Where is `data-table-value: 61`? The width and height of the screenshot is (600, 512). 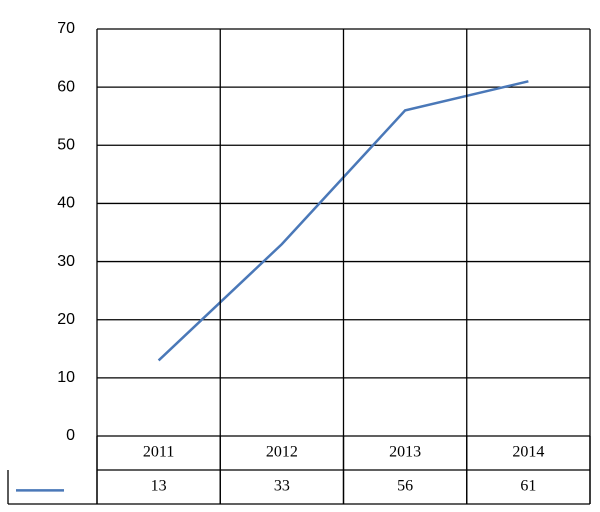
data-table-value: 61 is located at coordinates (528, 486).